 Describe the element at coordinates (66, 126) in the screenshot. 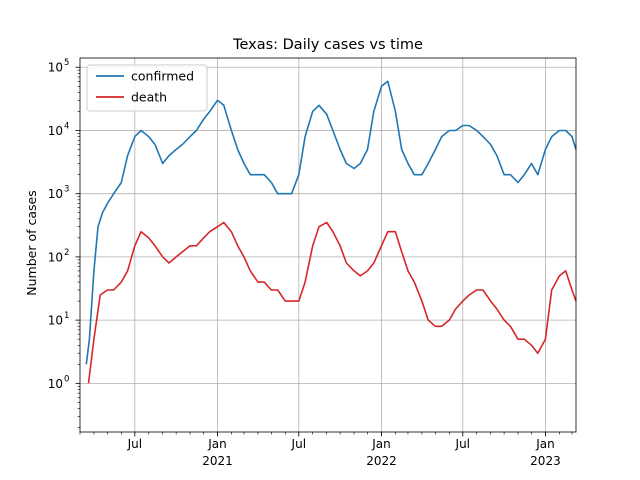

I see `y-tick-exponent: 4` at that location.